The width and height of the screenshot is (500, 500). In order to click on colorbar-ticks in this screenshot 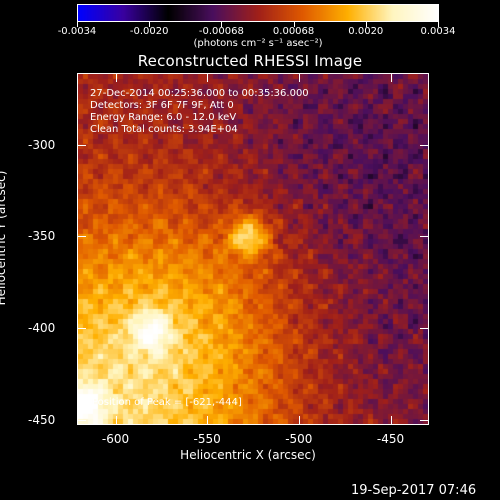, I will do `click(258, 25)`.